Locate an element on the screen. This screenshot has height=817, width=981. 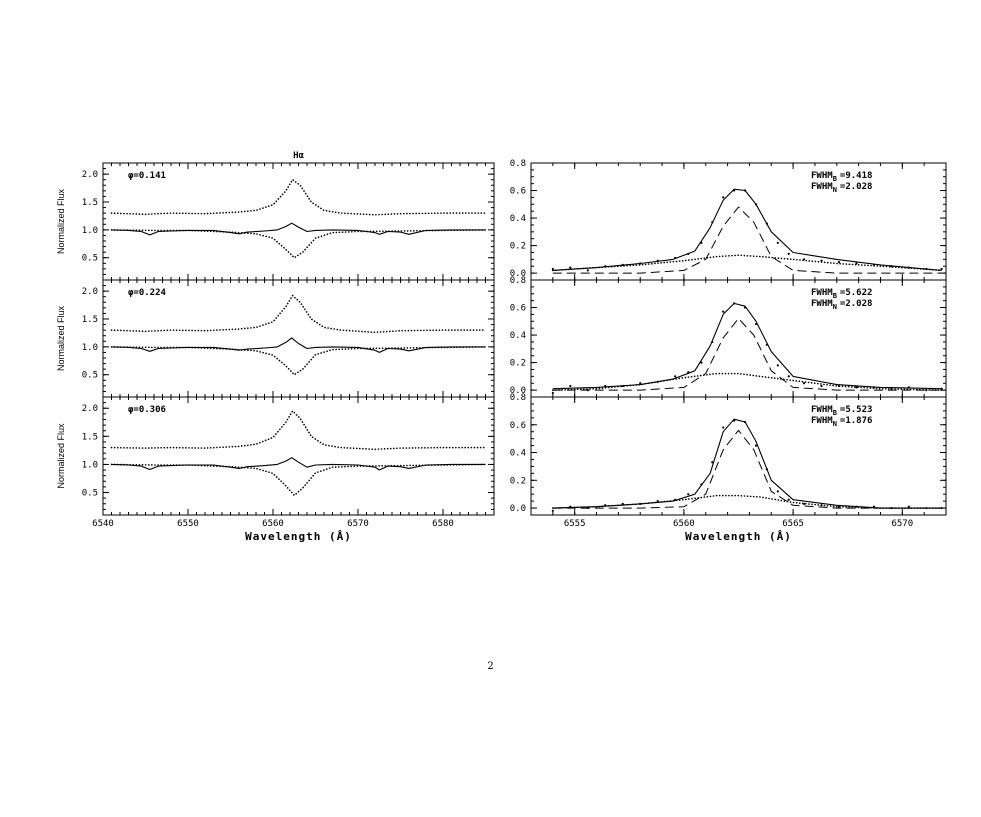
x-tick-label: 6550 is located at coordinates (188, 524).